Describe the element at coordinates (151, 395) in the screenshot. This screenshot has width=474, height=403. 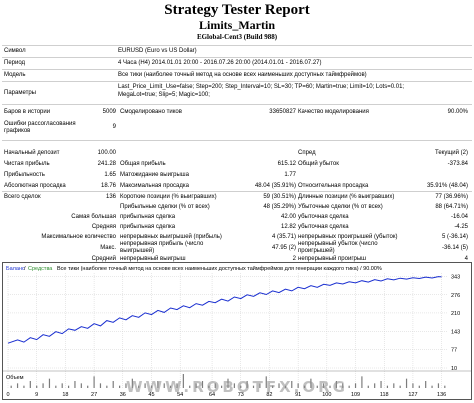
I see `x-tick-label: 45` at that location.